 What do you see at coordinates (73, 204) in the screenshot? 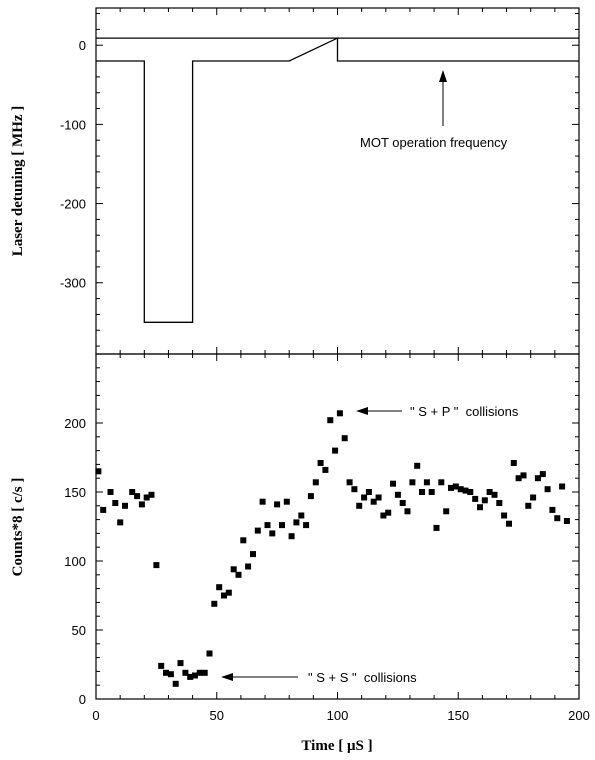
I see `top-y-tick-label: -200` at bounding box center [73, 204].